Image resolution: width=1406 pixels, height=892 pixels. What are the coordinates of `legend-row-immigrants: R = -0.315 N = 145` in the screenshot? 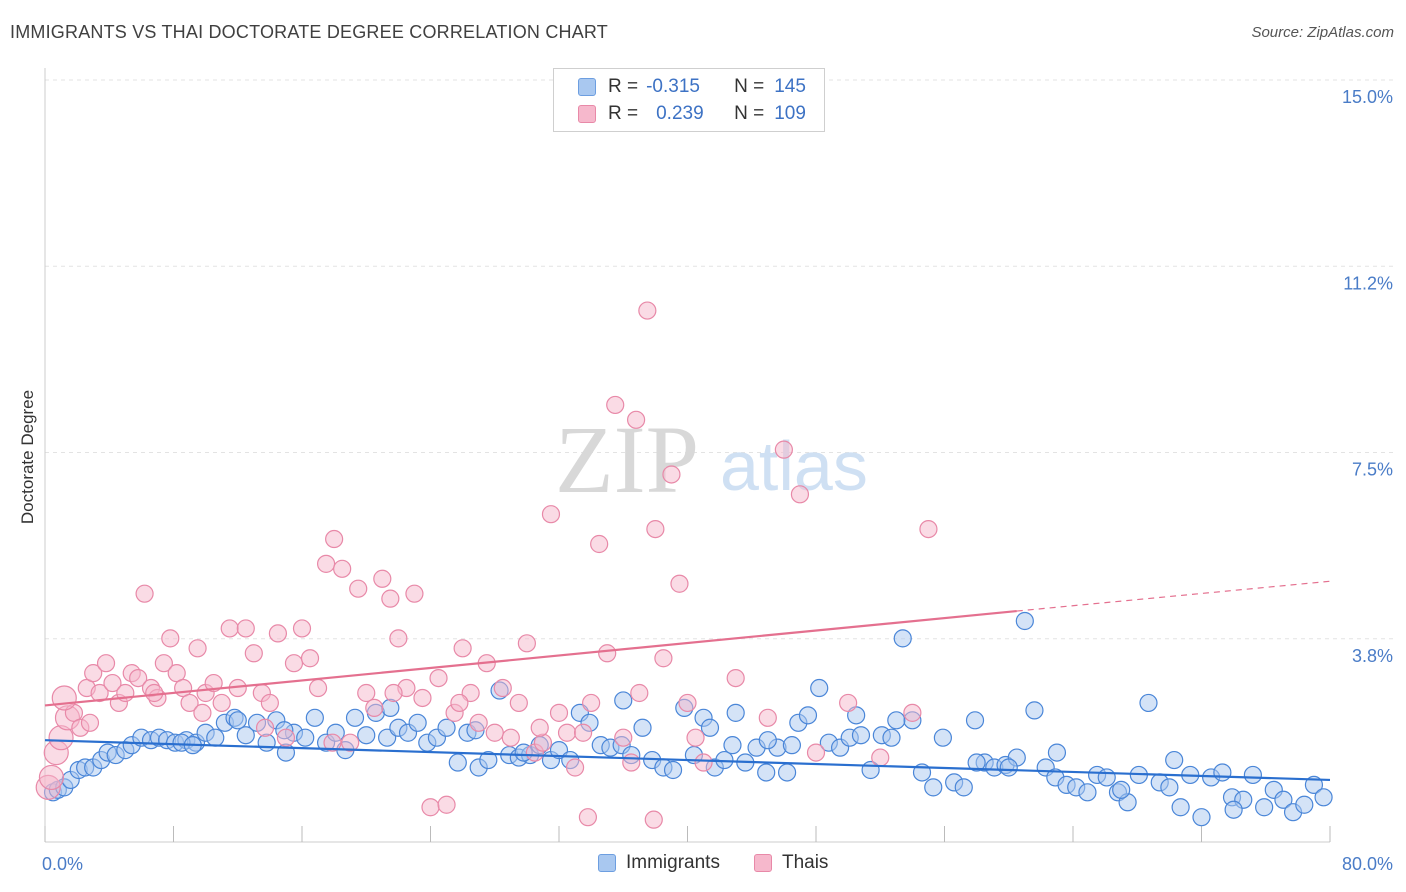 It's located at (692, 87).